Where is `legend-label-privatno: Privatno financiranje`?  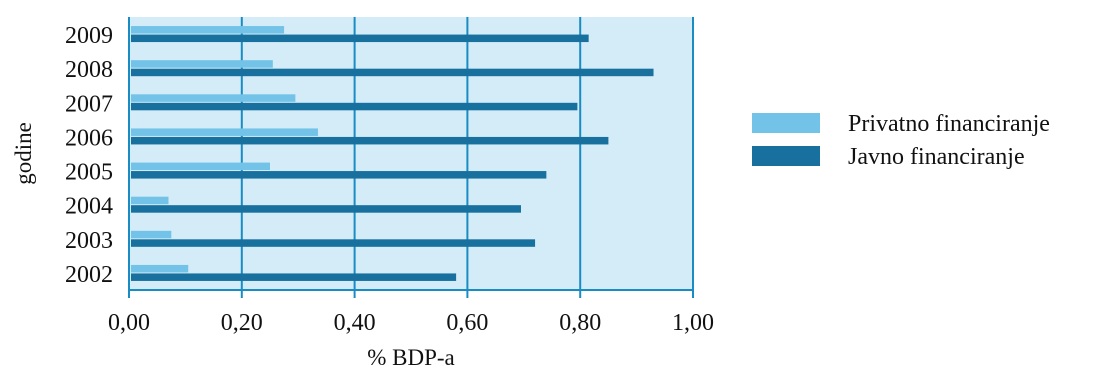
legend-label-privatno: Privatno financiranje is located at coordinates (949, 124).